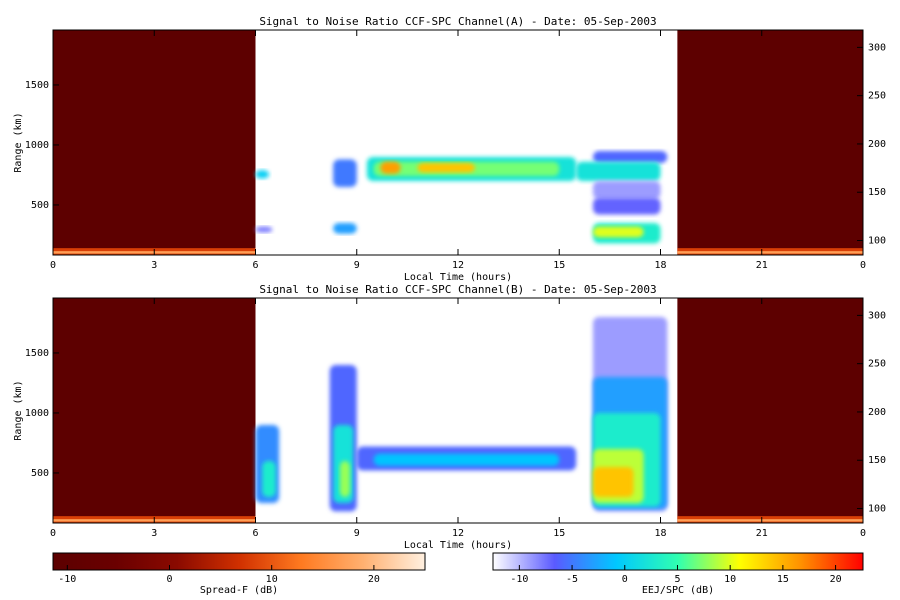 The height and width of the screenshot is (600, 900). I want to click on colorbar-label: EEJ/SPC (dB), so click(678, 590).